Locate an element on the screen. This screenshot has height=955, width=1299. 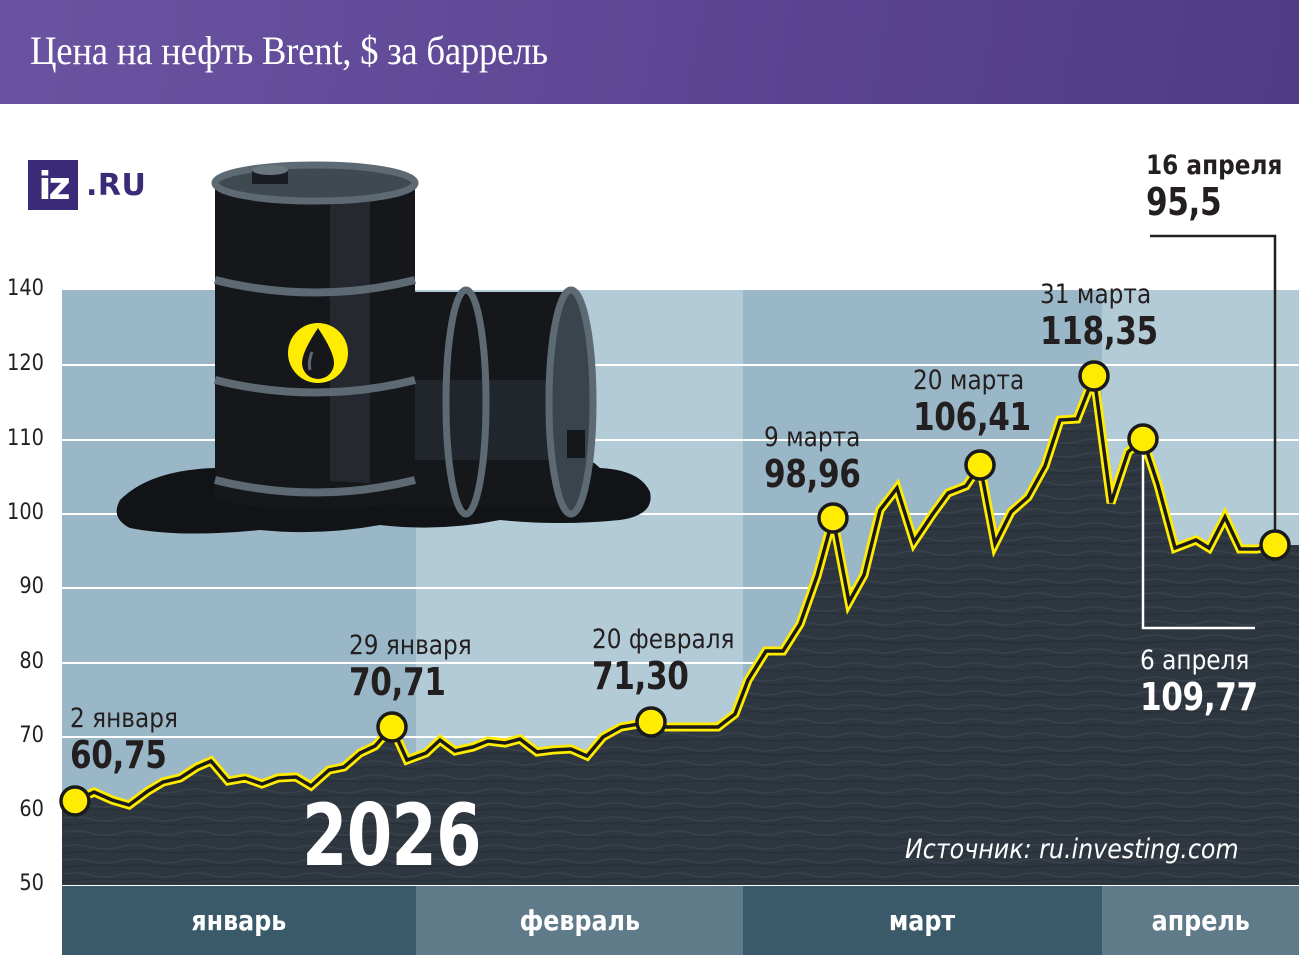
month-axis: январь февраль март апрель is located at coordinates (680, 920).